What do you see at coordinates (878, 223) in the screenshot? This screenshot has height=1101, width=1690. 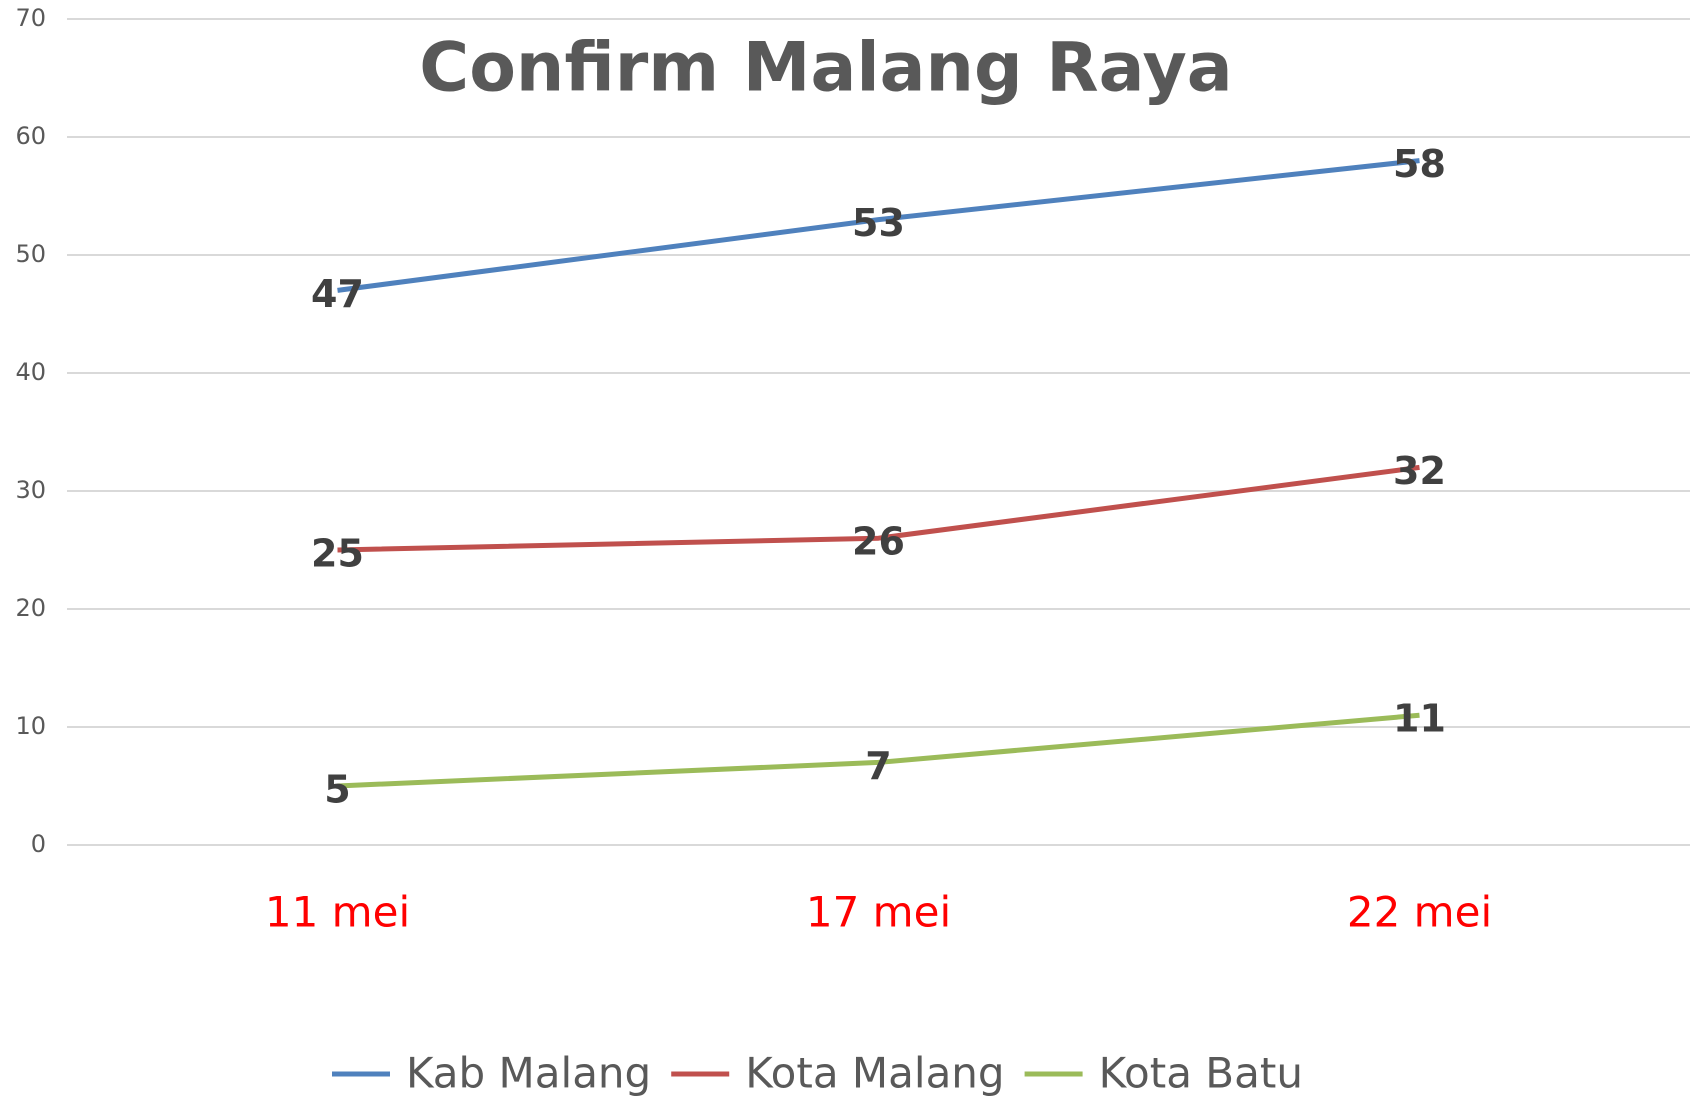 I see `data-label: 53` at bounding box center [878, 223].